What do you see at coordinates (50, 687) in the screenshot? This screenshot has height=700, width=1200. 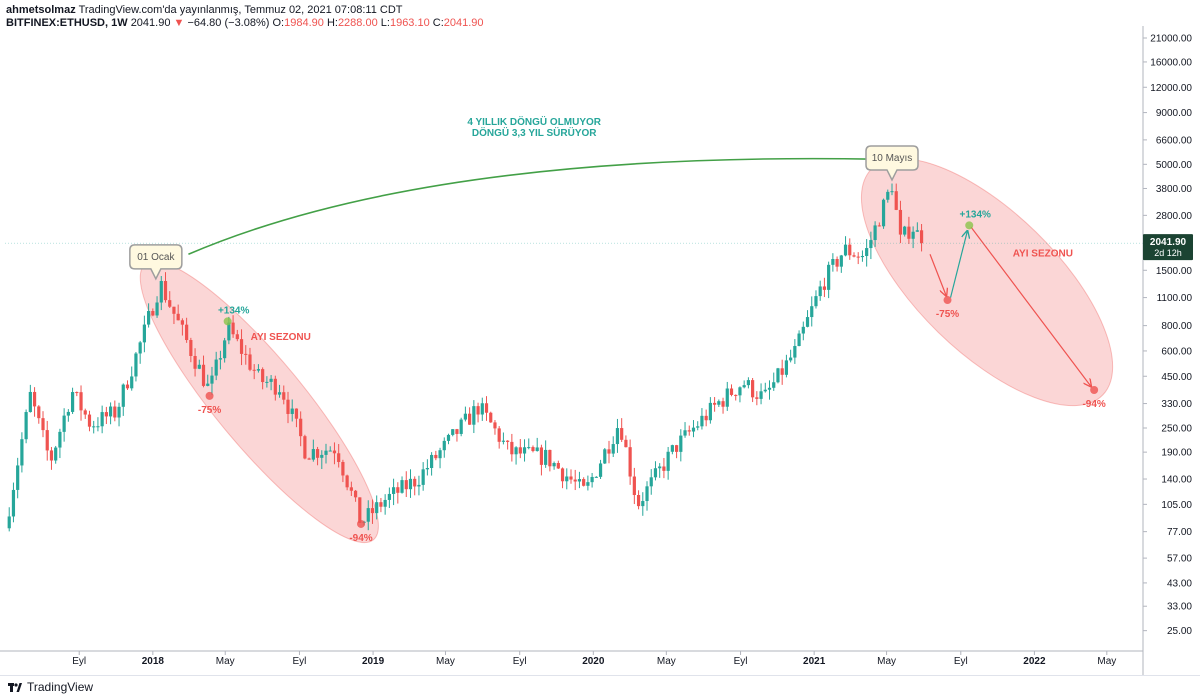 I see `tradingview-logo: TradingView` at bounding box center [50, 687].